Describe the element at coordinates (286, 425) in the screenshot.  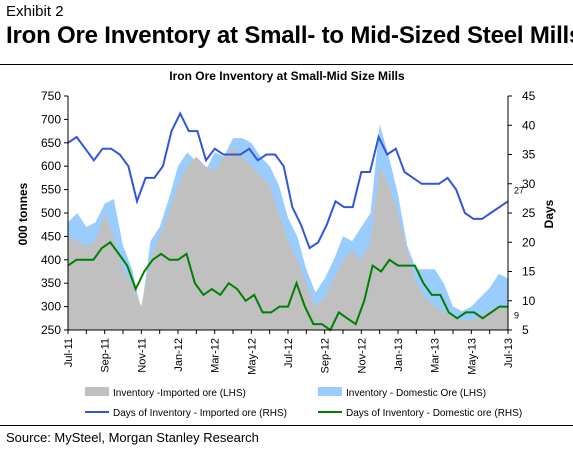
I see `bottom-divider` at that location.